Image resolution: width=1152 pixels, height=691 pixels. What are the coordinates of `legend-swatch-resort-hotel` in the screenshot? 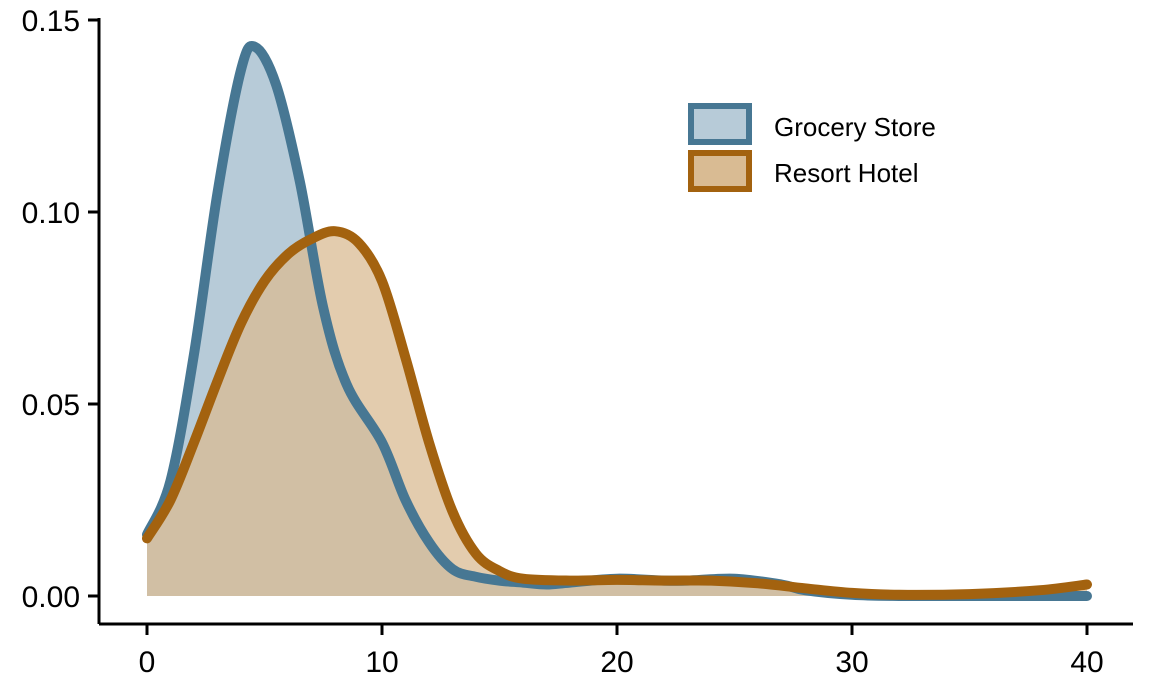 It's located at (720, 171).